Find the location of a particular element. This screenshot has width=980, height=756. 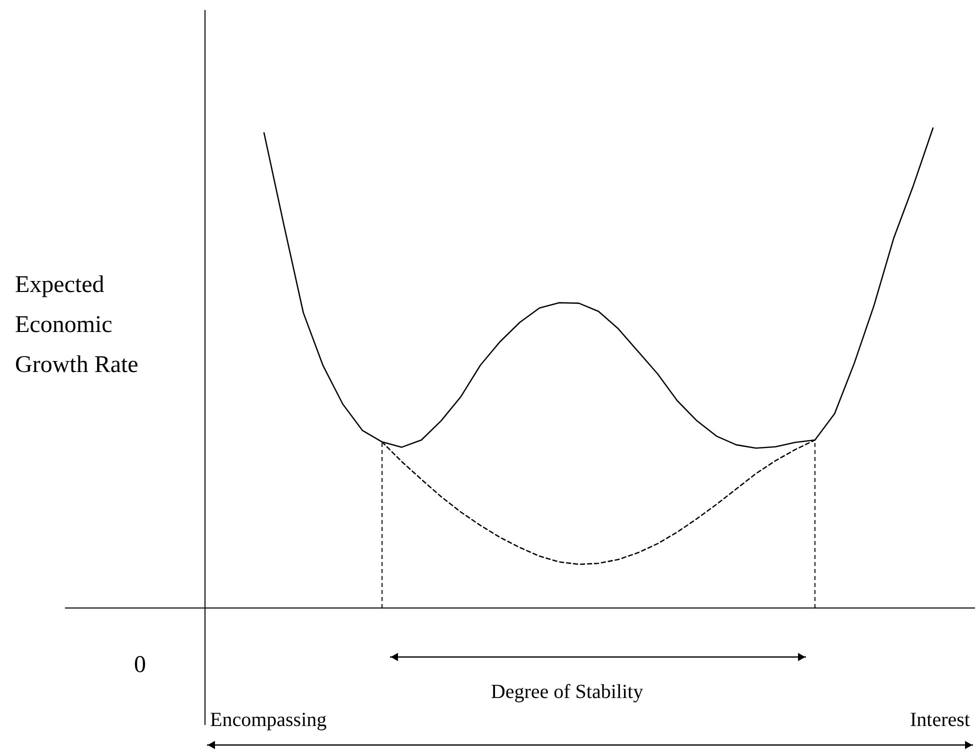

text: Interest is located at coordinates (940, 720).